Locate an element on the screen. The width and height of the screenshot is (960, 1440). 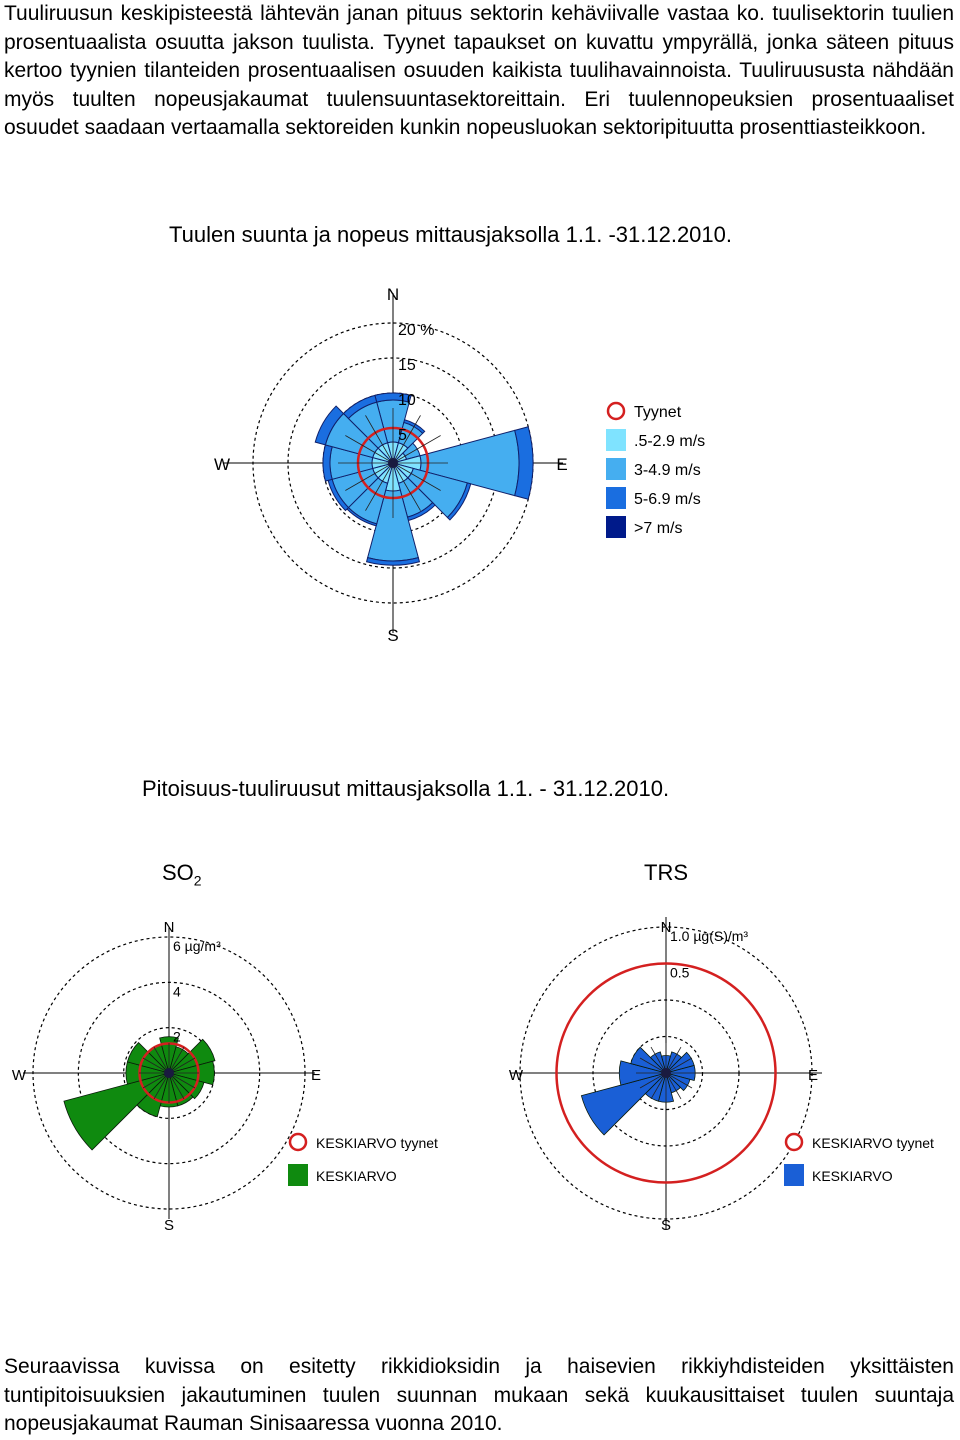
so2-ring-label-1: 4 is located at coordinates (177, 991).